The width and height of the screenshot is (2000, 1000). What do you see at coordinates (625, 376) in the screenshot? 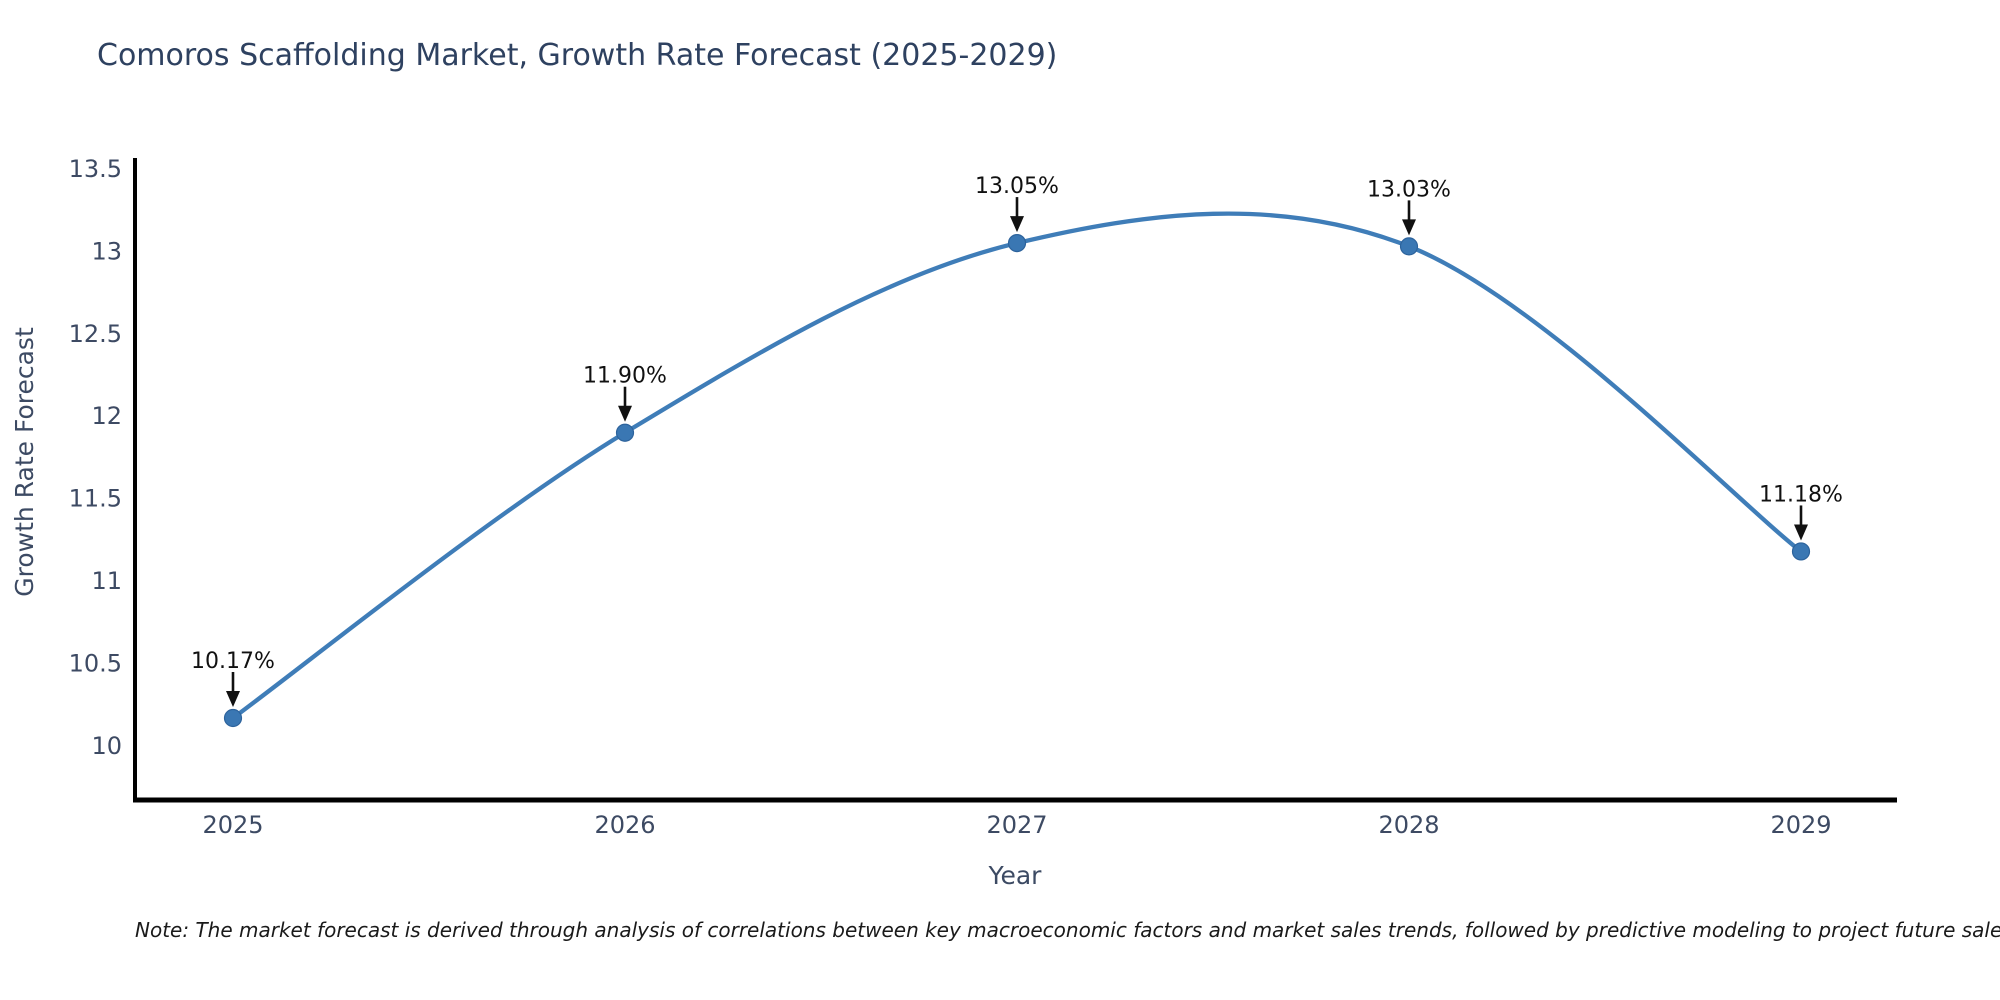
I see `point-label: 11.90%` at bounding box center [625, 376].